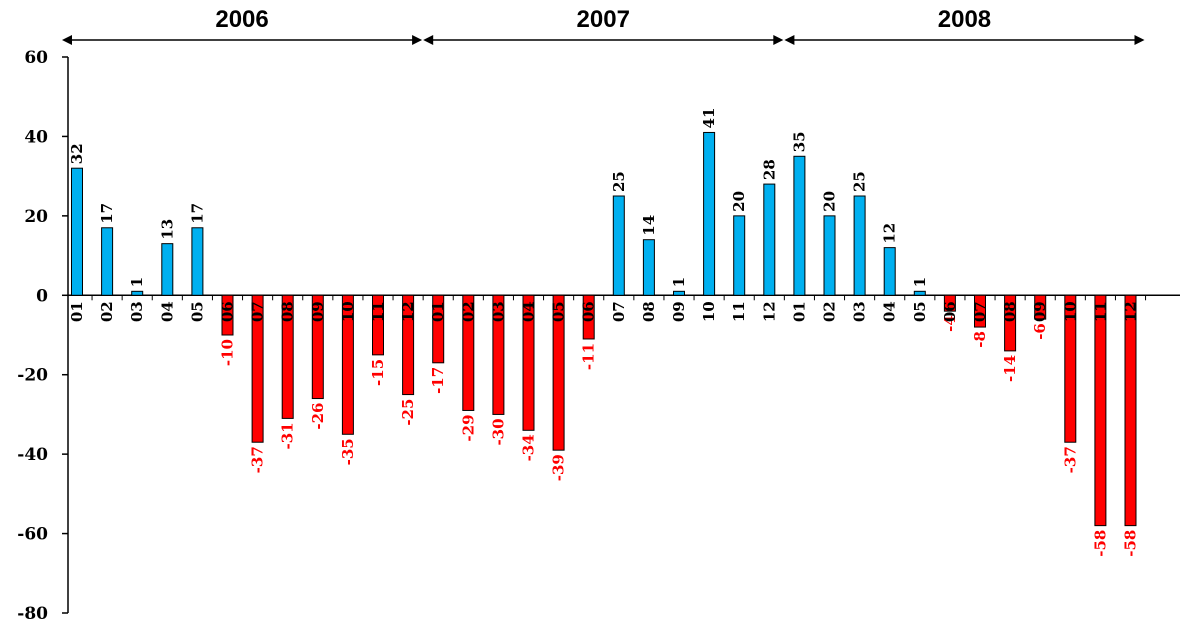  I want to click on y-tick-label: 20, so click(36, 217).